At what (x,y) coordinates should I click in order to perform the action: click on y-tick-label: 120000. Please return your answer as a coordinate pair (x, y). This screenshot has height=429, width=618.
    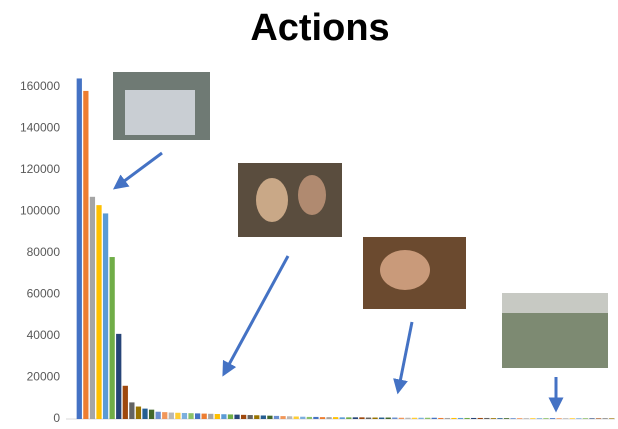
    Looking at the image, I should click on (40, 169).